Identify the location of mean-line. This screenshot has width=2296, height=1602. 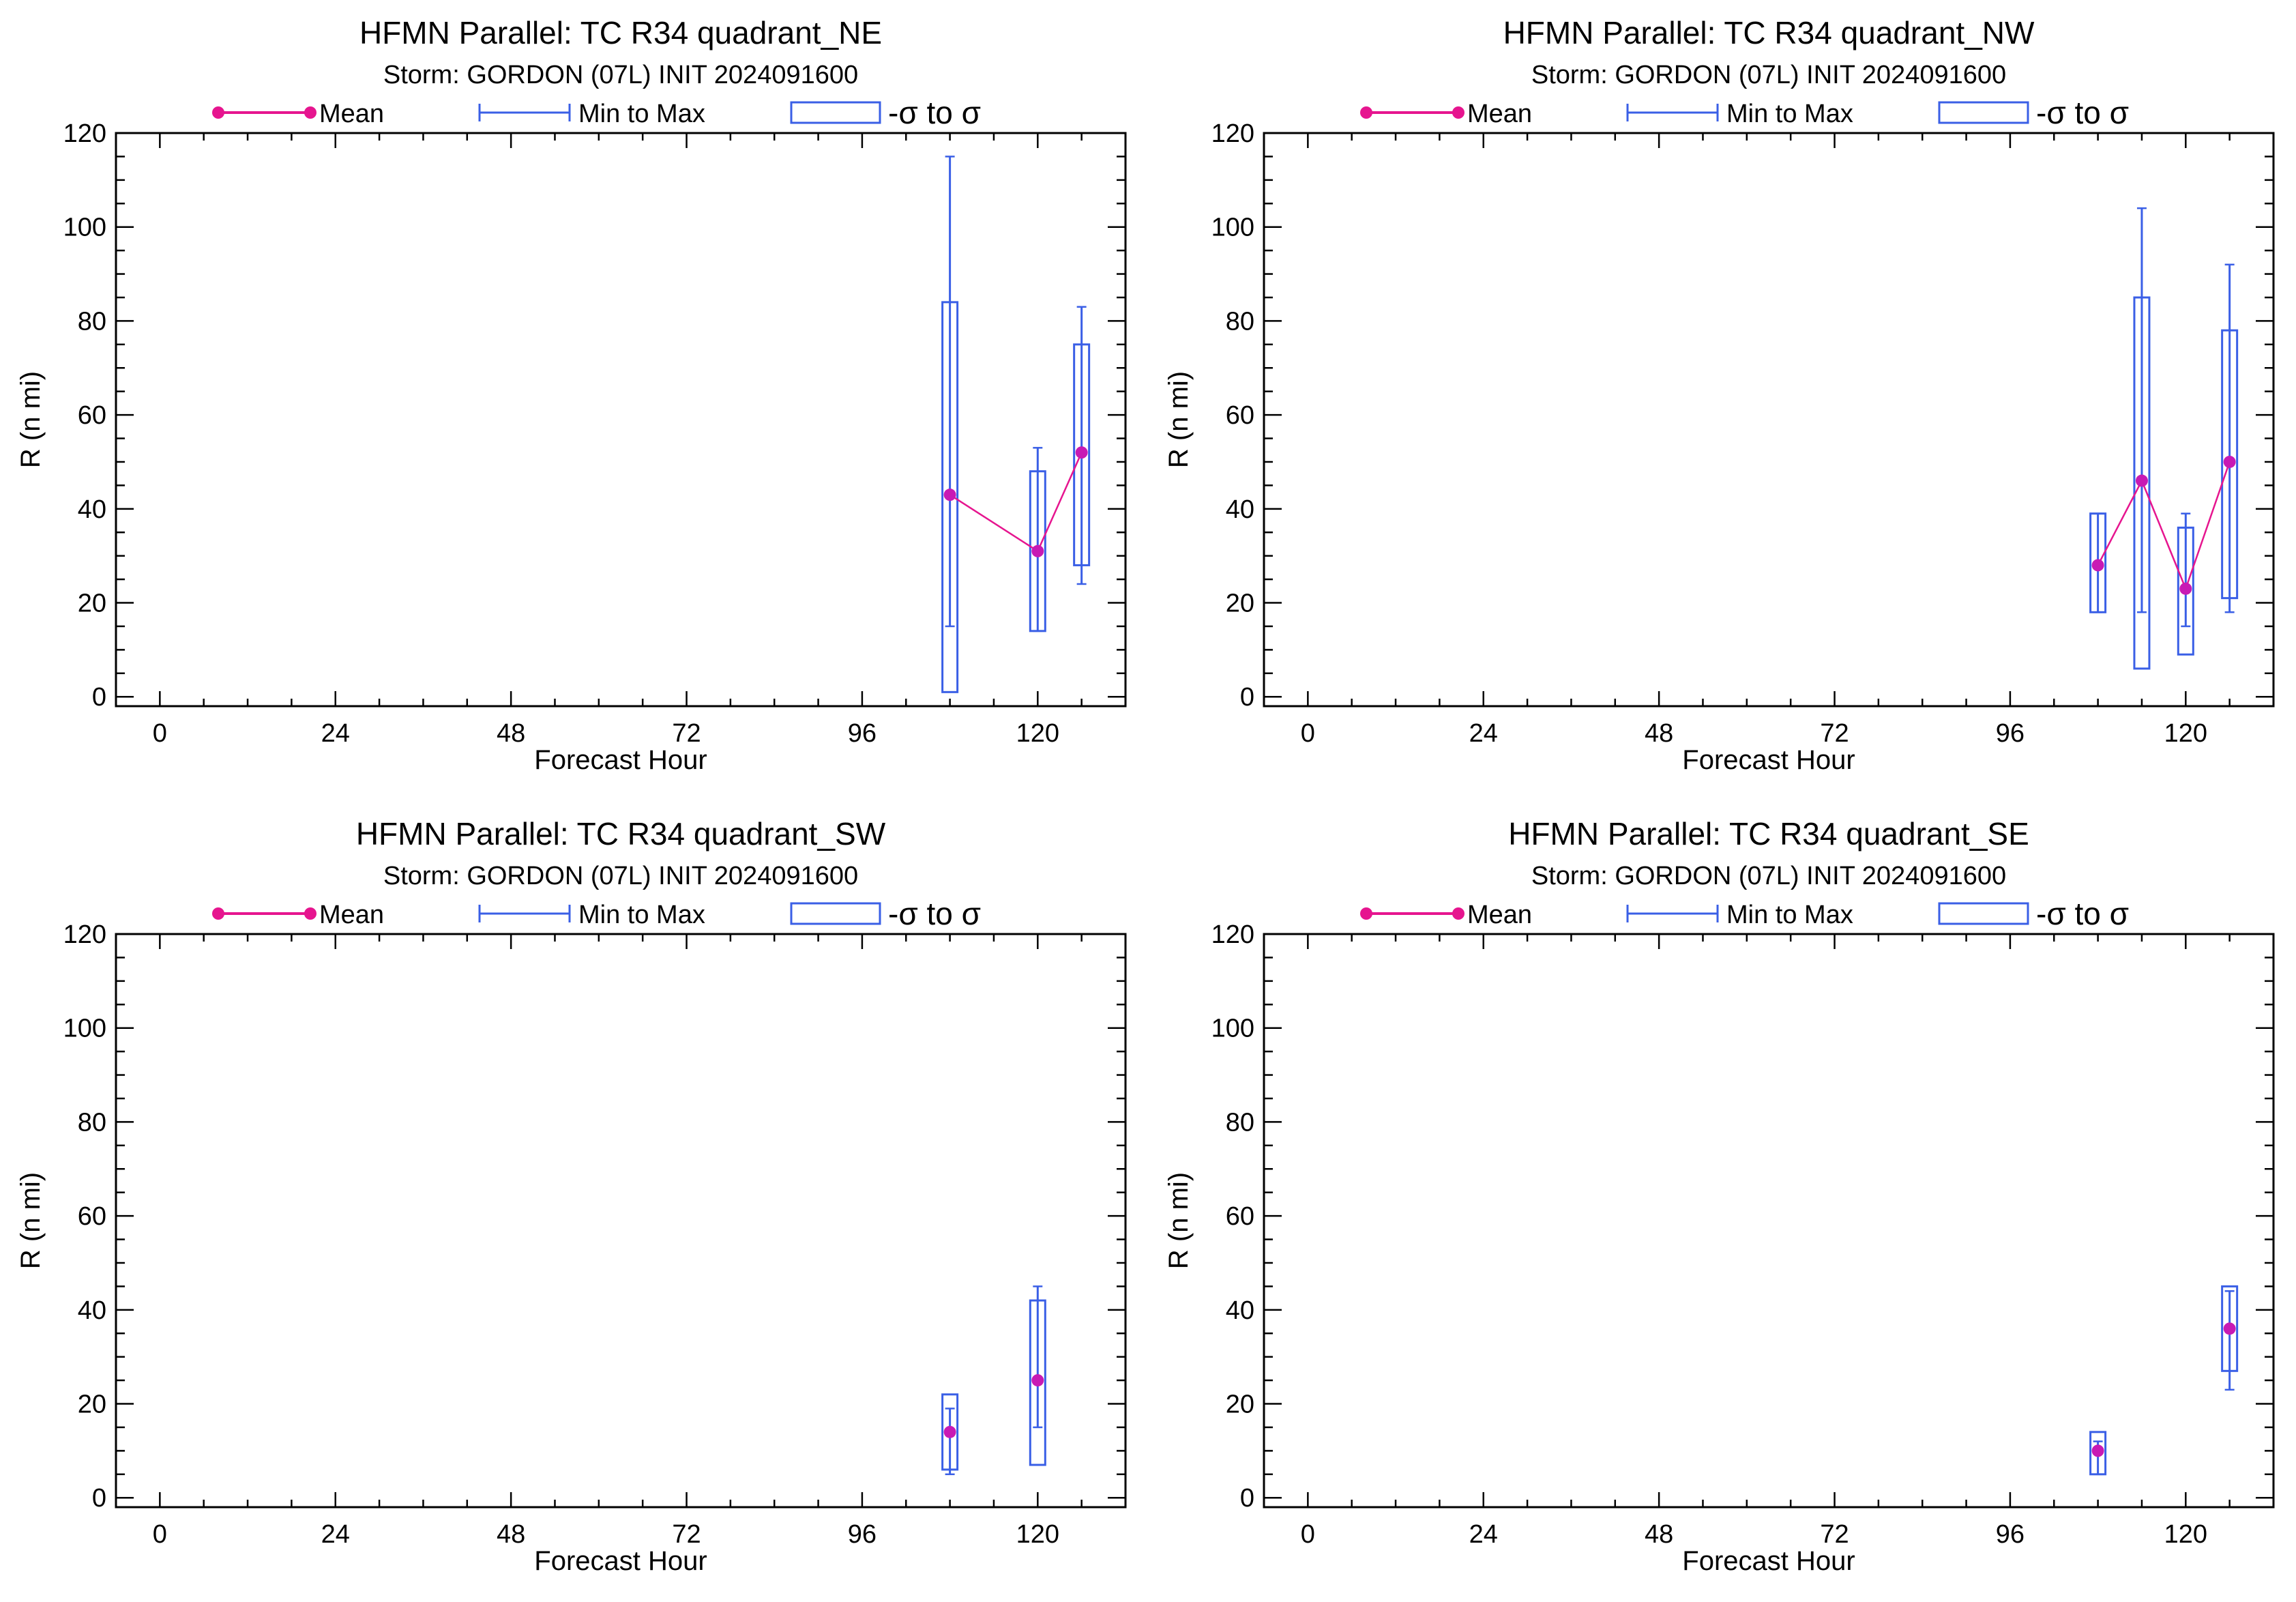
(2164, 526).